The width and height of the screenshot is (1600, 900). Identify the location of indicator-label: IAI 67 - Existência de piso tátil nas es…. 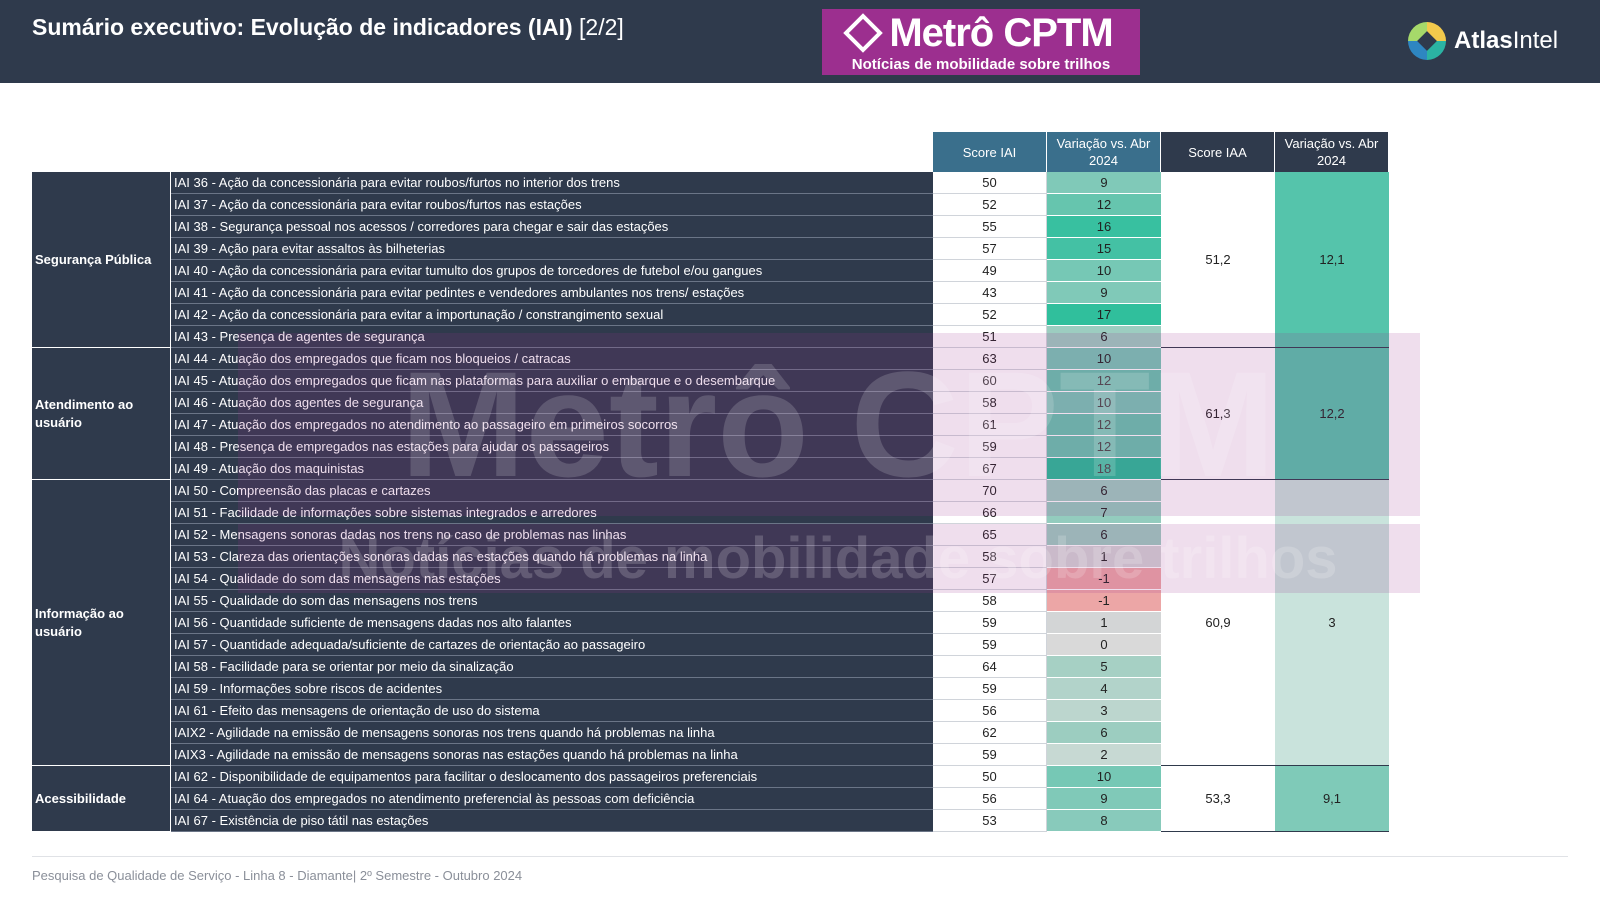
(552, 821).